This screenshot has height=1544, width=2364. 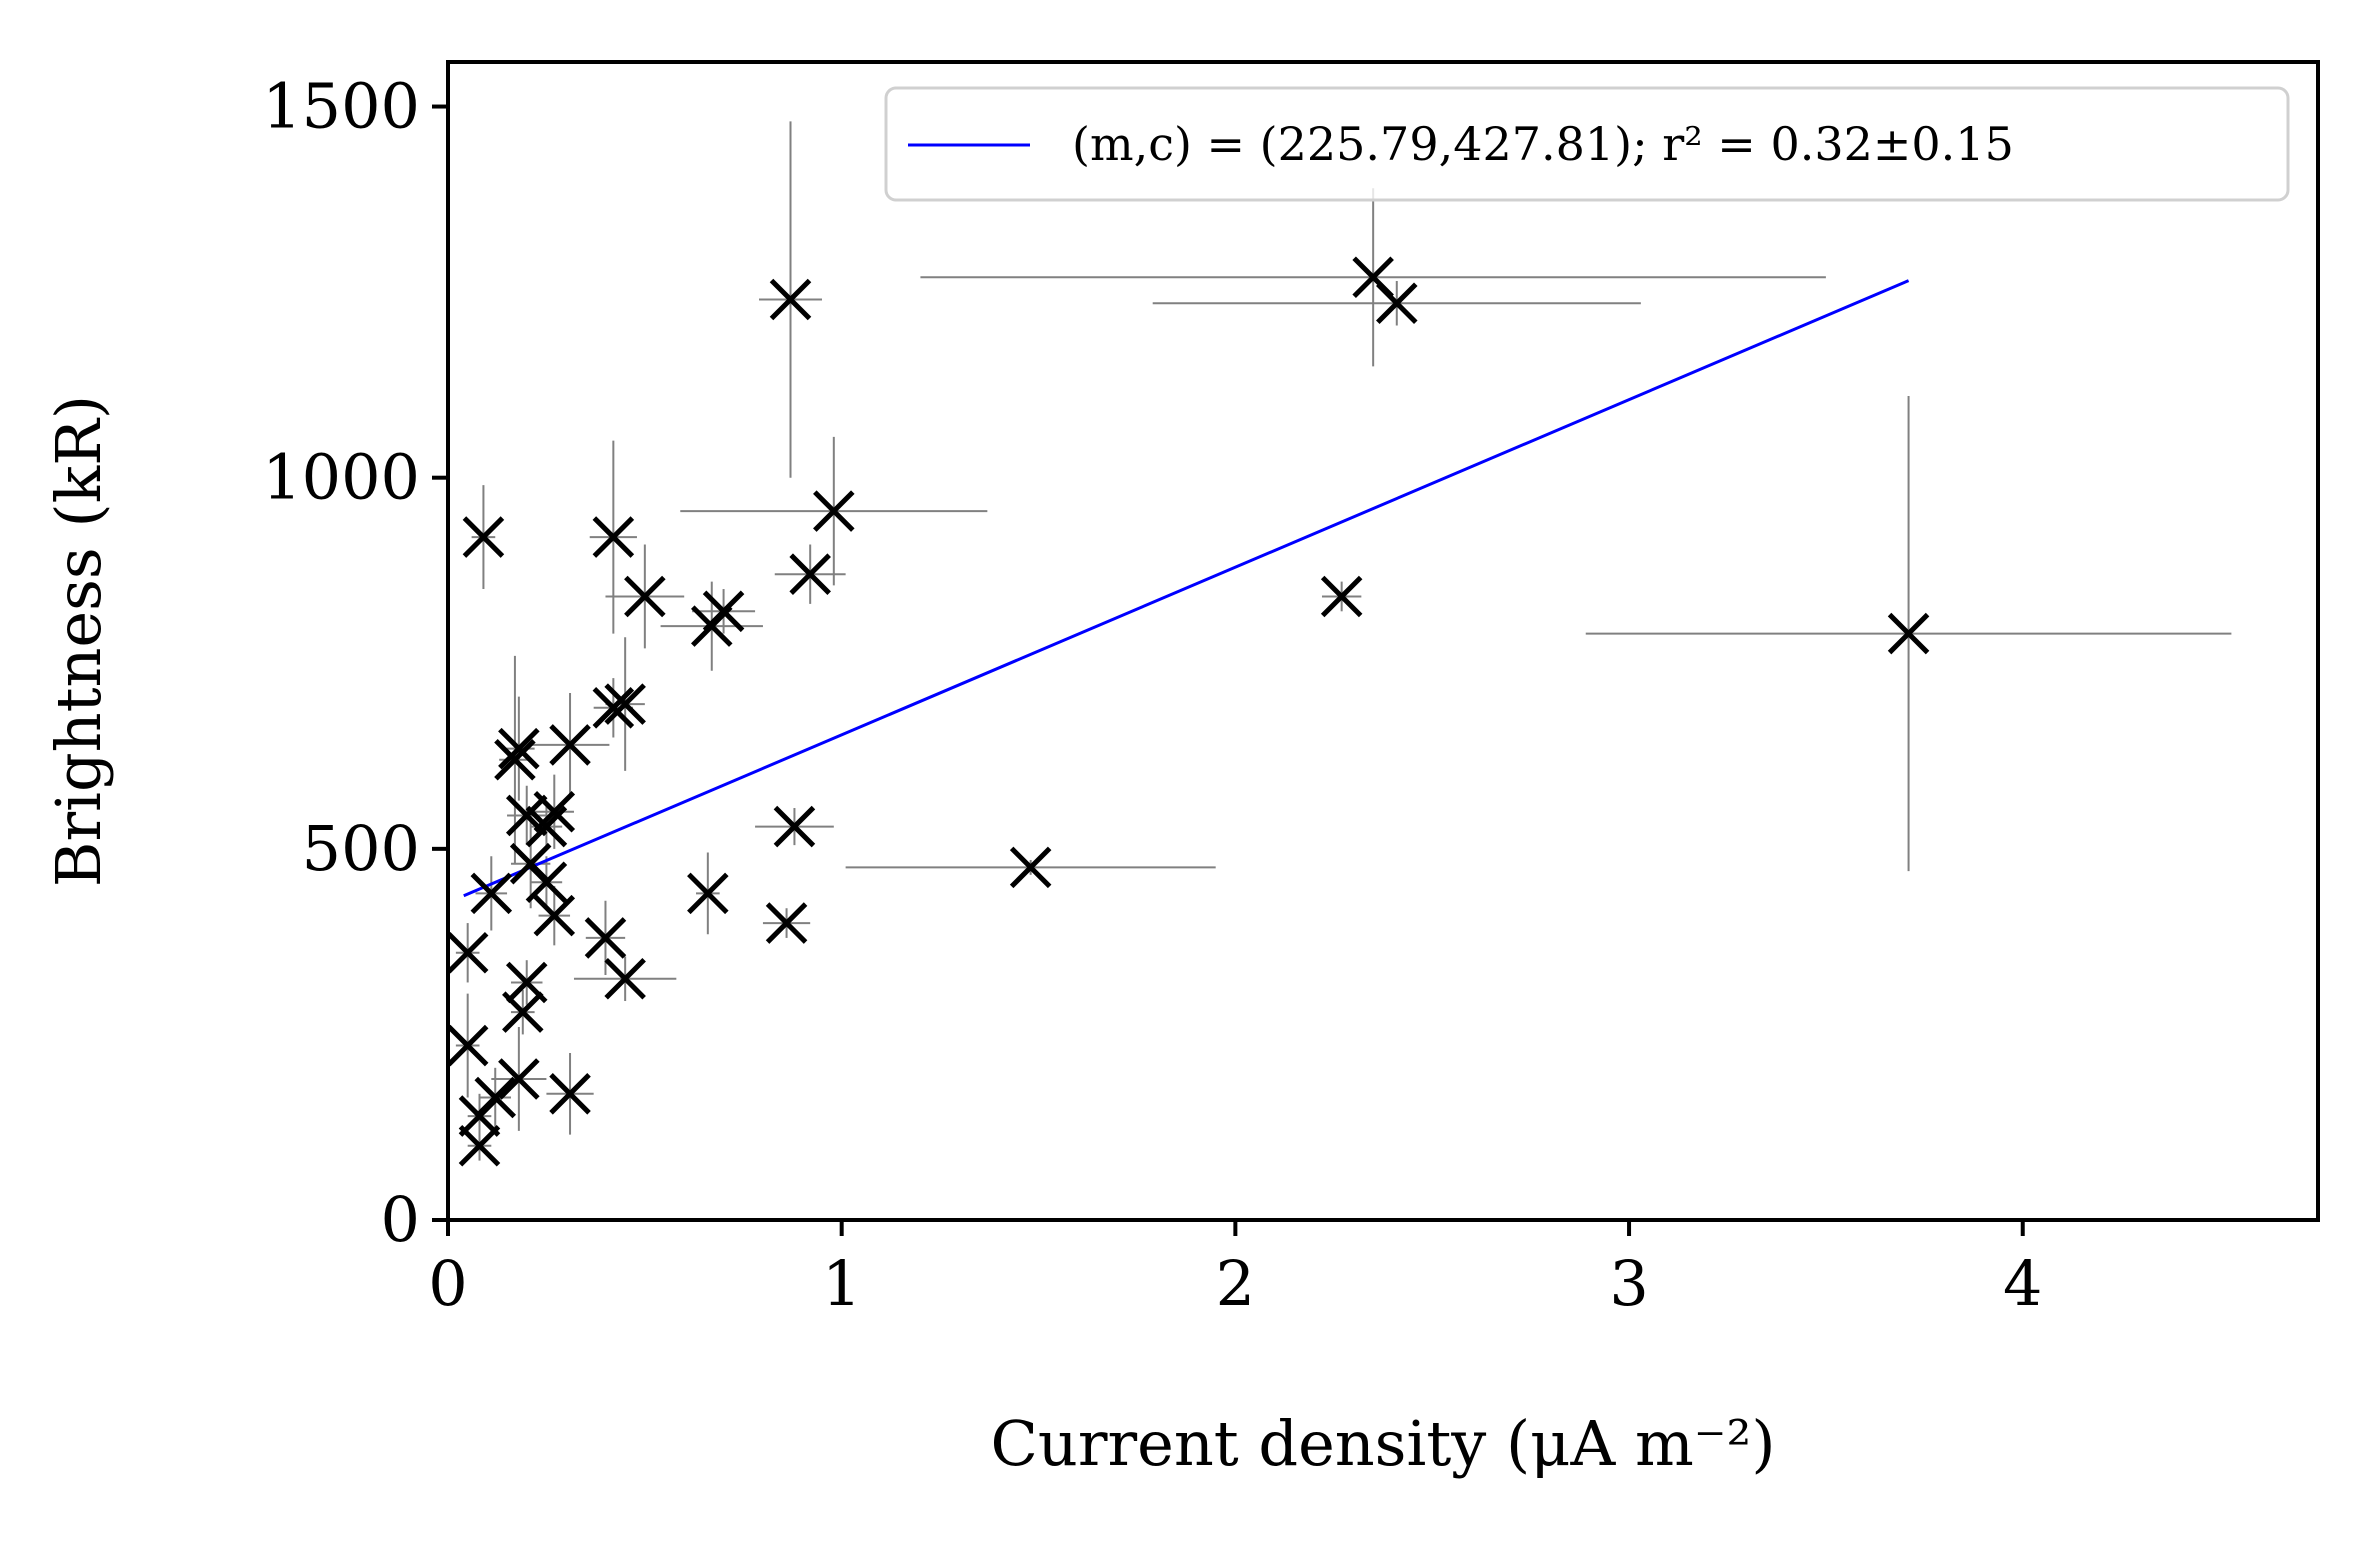 I want to click on x-tick-label: 4, so click(x=2022, y=1283).